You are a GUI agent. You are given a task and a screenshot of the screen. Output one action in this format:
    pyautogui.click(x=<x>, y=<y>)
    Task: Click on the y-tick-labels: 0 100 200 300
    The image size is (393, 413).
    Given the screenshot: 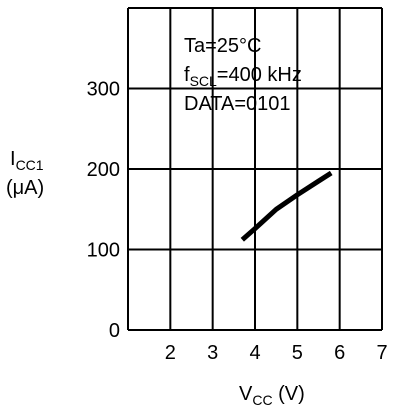 What is the action you would take?
    pyautogui.click(x=103, y=211)
    